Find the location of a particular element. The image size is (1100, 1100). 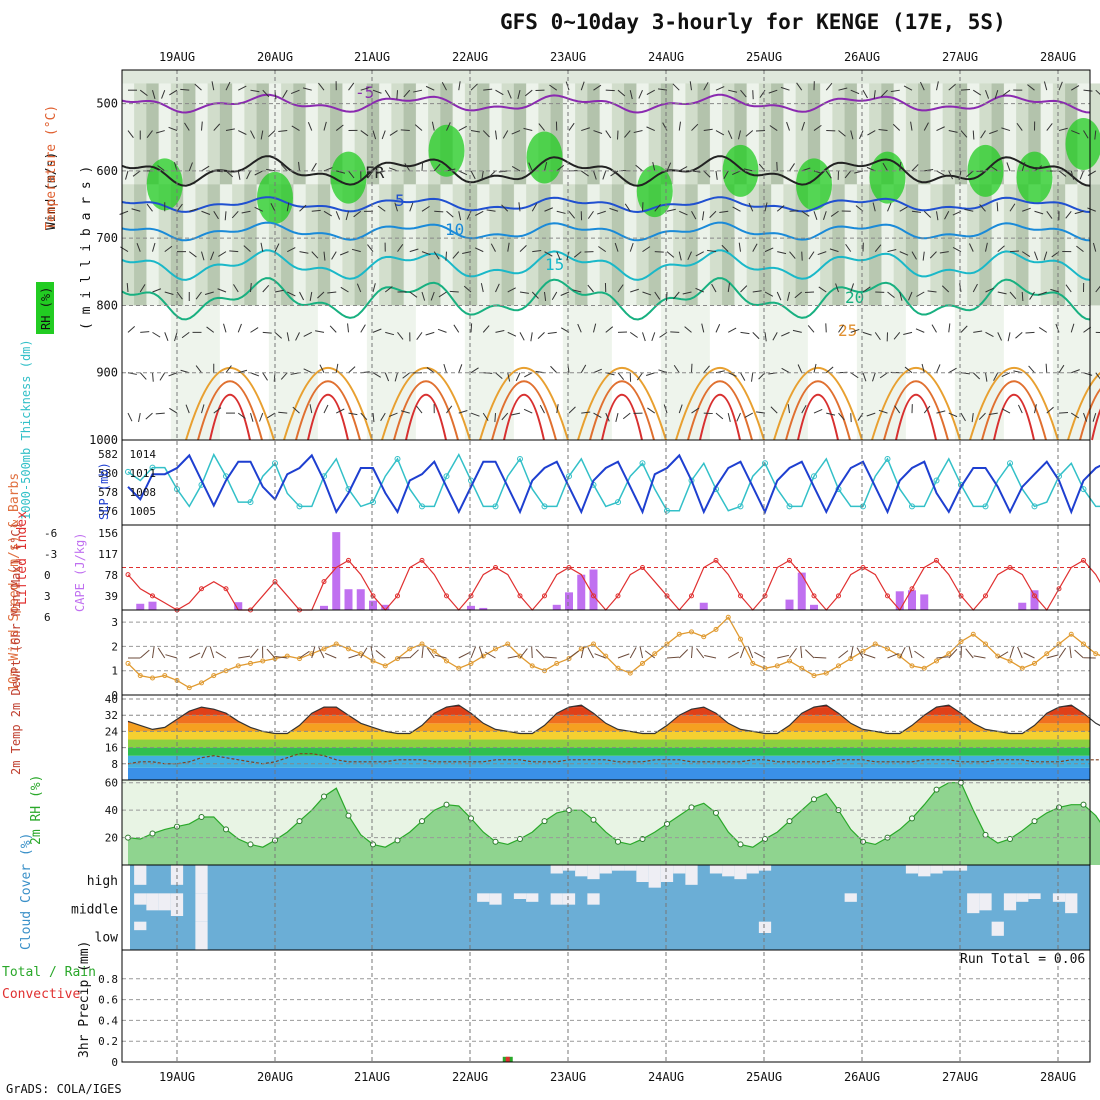

bottom-date-label: 19AUG is located at coordinates (177, 1077).